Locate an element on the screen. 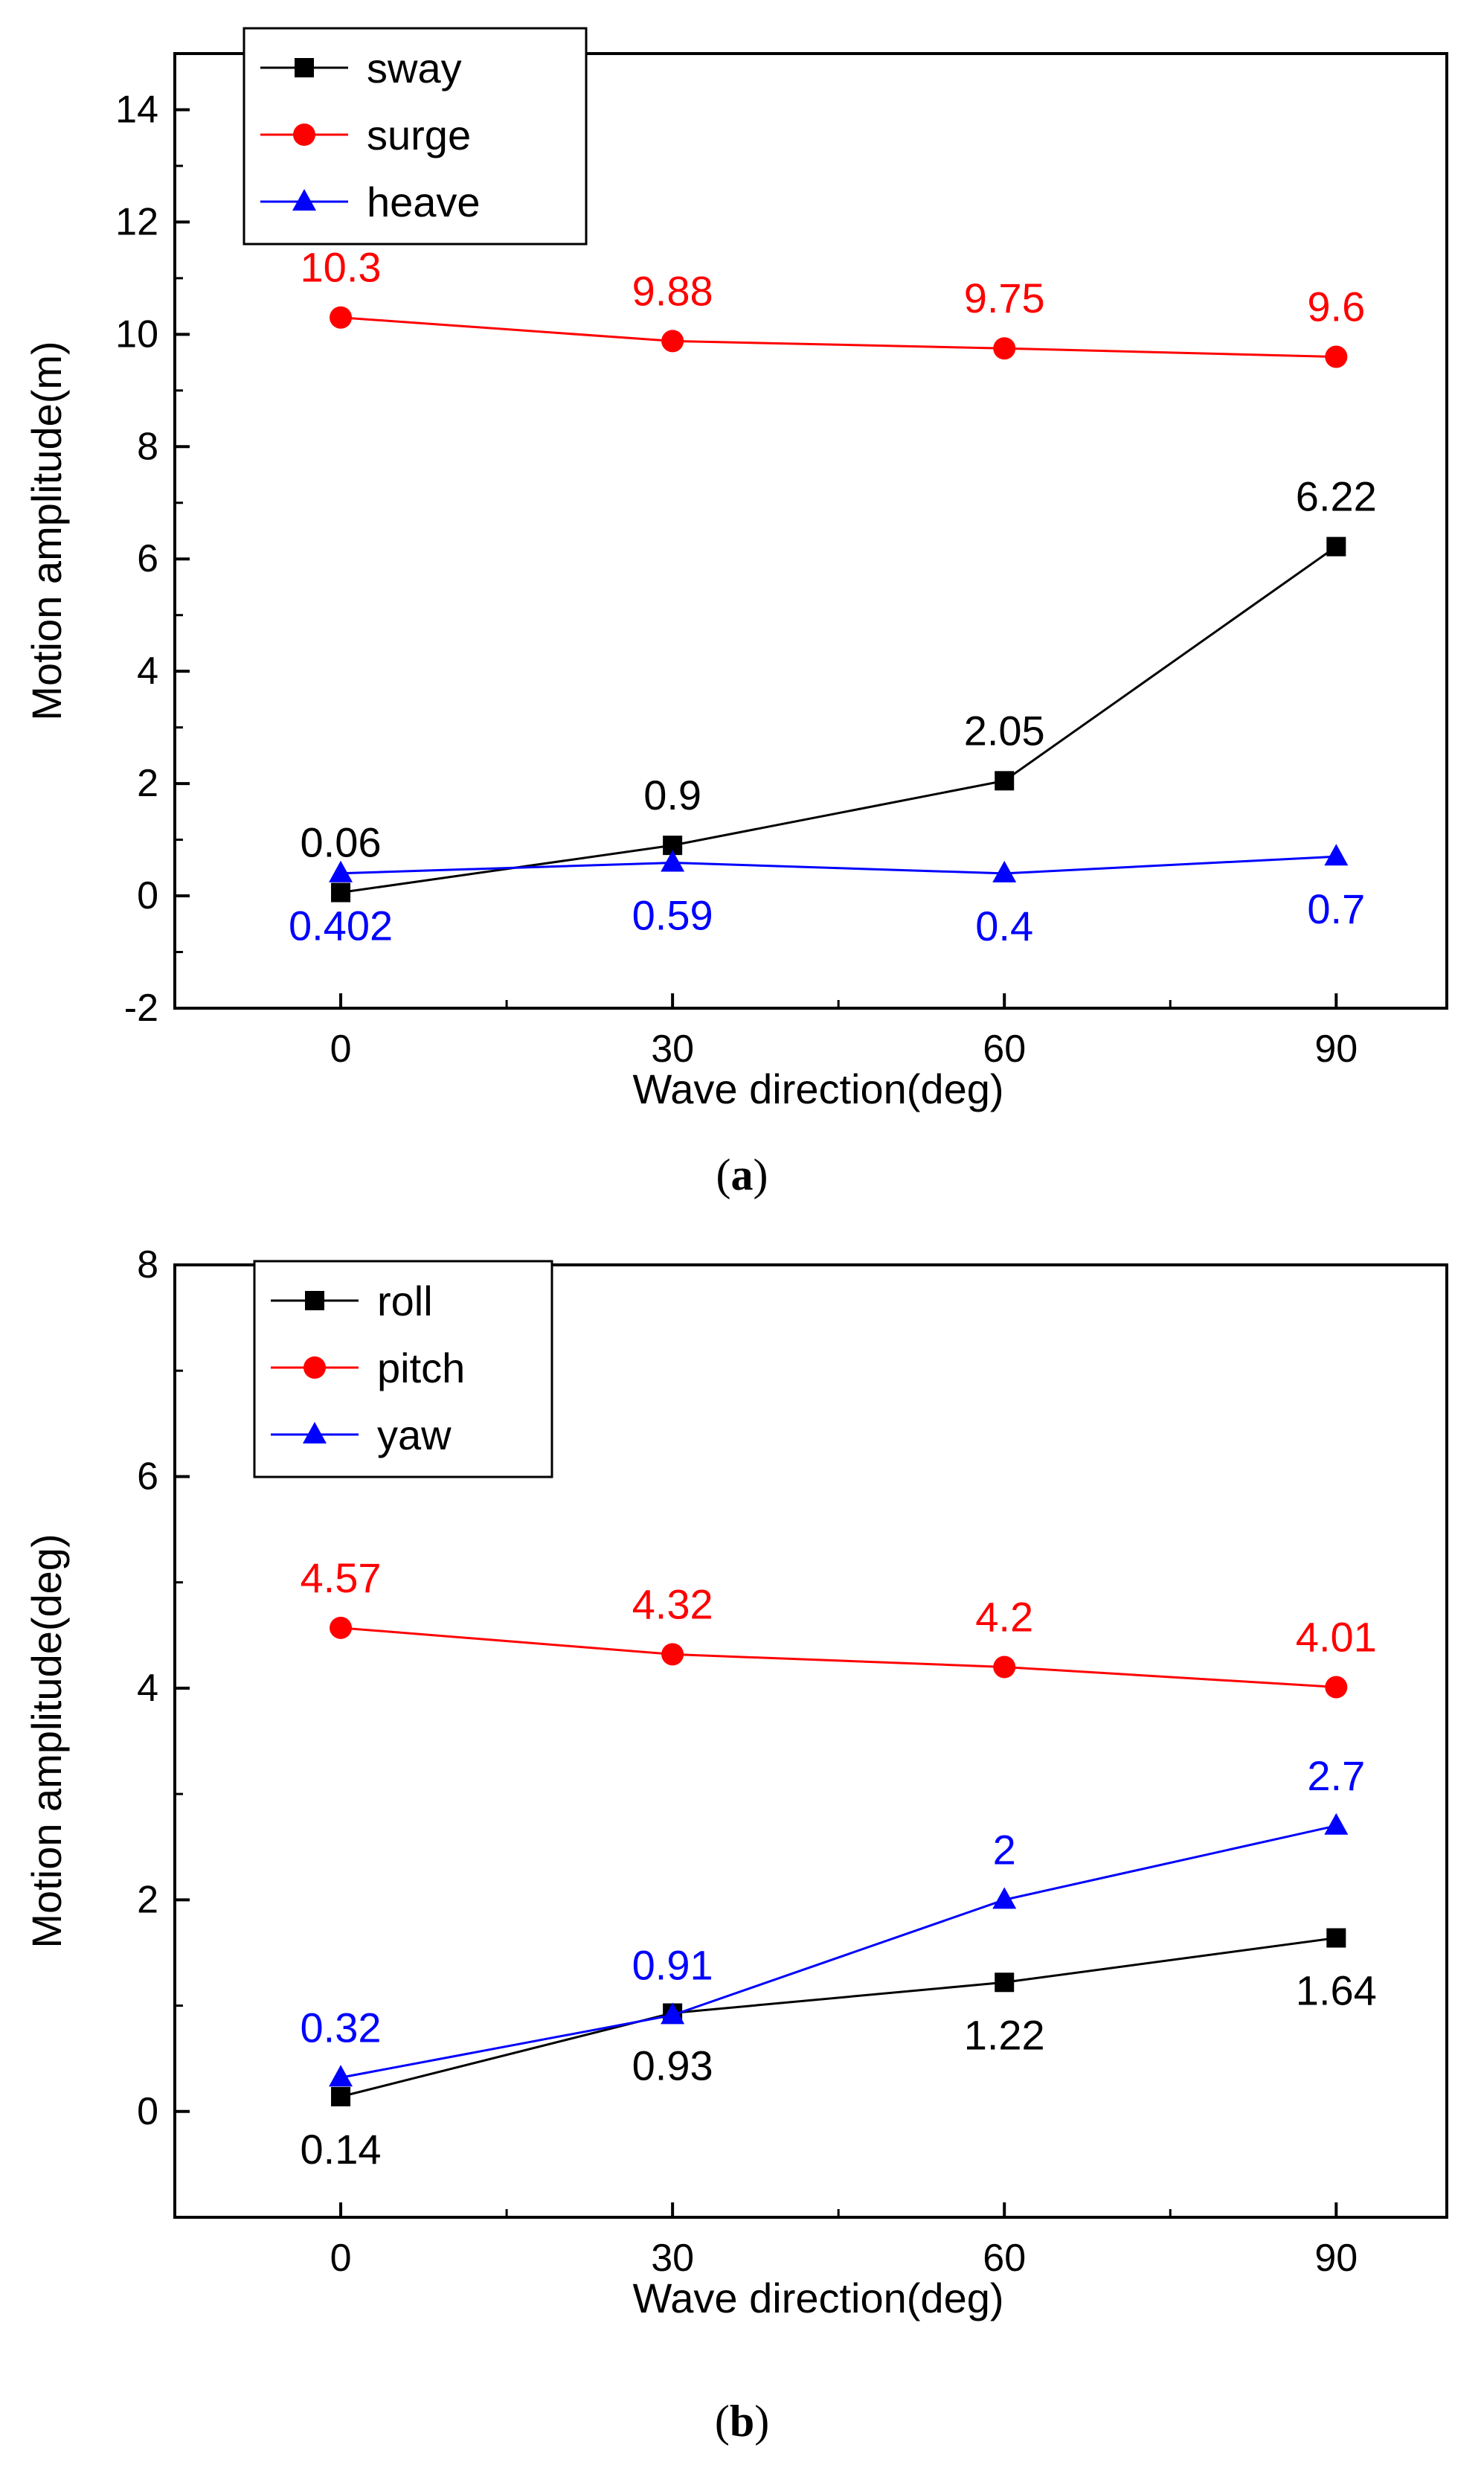 The height and width of the screenshot is (2471, 1484). series-pitch-data-label: 4.2 is located at coordinates (1004, 1617).